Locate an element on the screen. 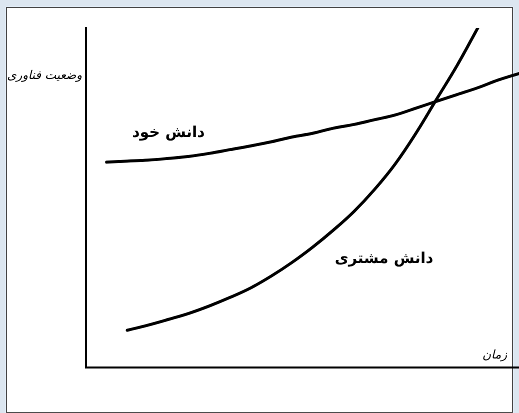  series-label: دانش مشتری is located at coordinates (384, 257).